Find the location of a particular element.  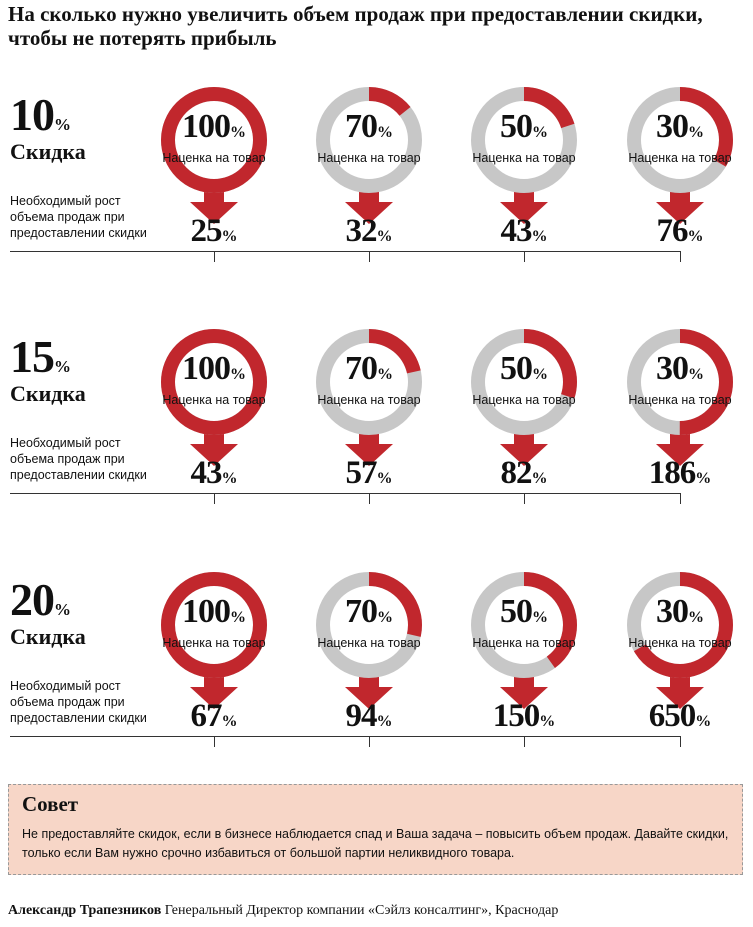

growth-value: 76 is located at coordinates (672, 231).